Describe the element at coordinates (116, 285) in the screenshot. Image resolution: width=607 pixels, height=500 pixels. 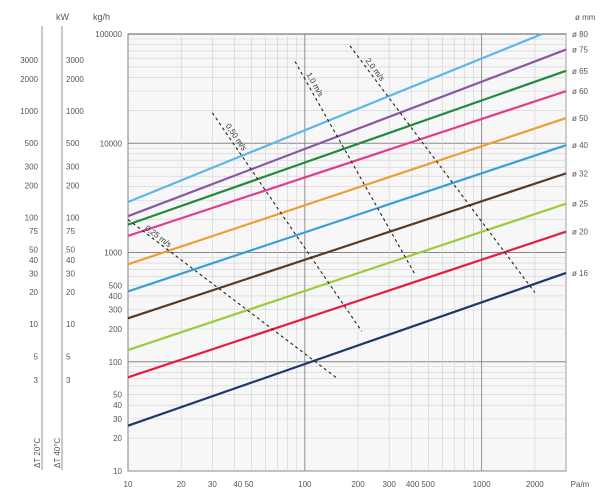
I see `y-tick-label: 500` at that location.